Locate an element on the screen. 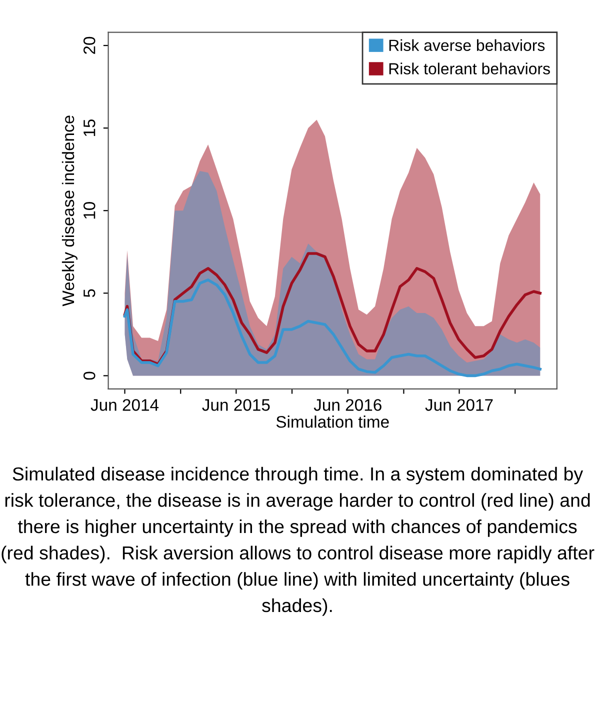 Image resolution: width=595 pixels, height=702 pixels. y-tick-label: 20 is located at coordinates (89, 45).